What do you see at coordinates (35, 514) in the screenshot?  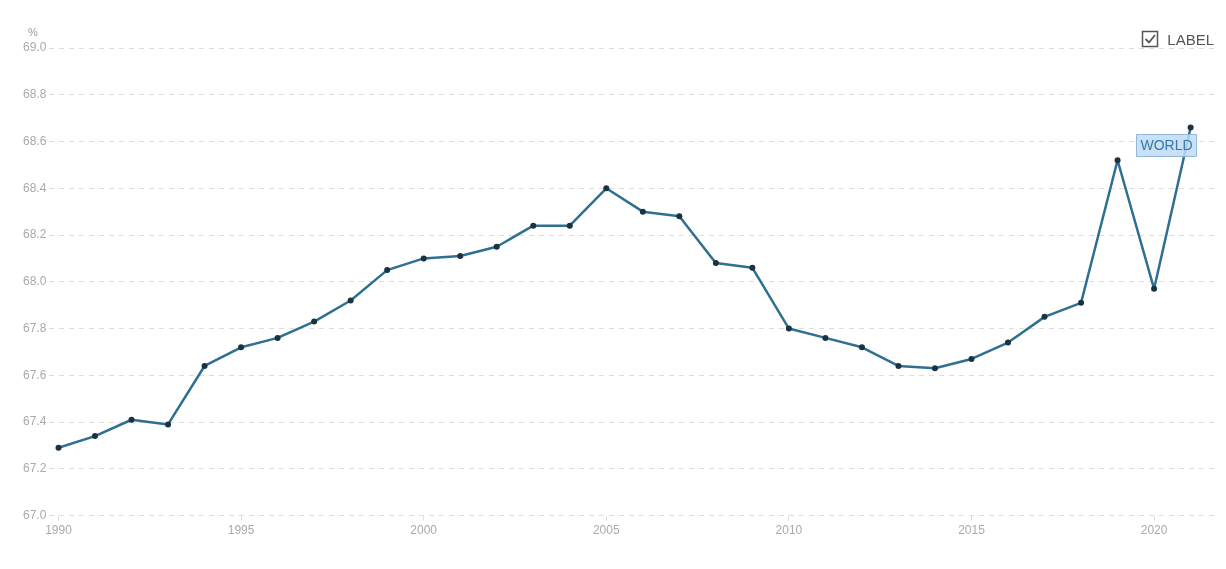 I see `y-tick-label: 67.0` at bounding box center [35, 514].